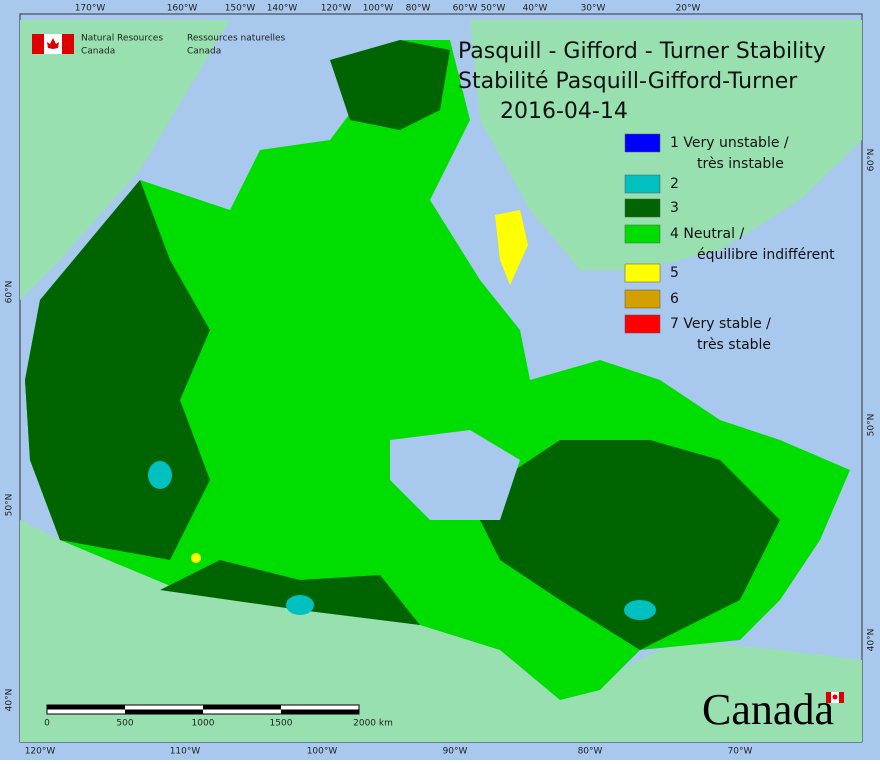 This screenshot has width=880, height=764. Describe the element at coordinates (390, 85) in the screenshot. I see `zone-3-north` at that location.